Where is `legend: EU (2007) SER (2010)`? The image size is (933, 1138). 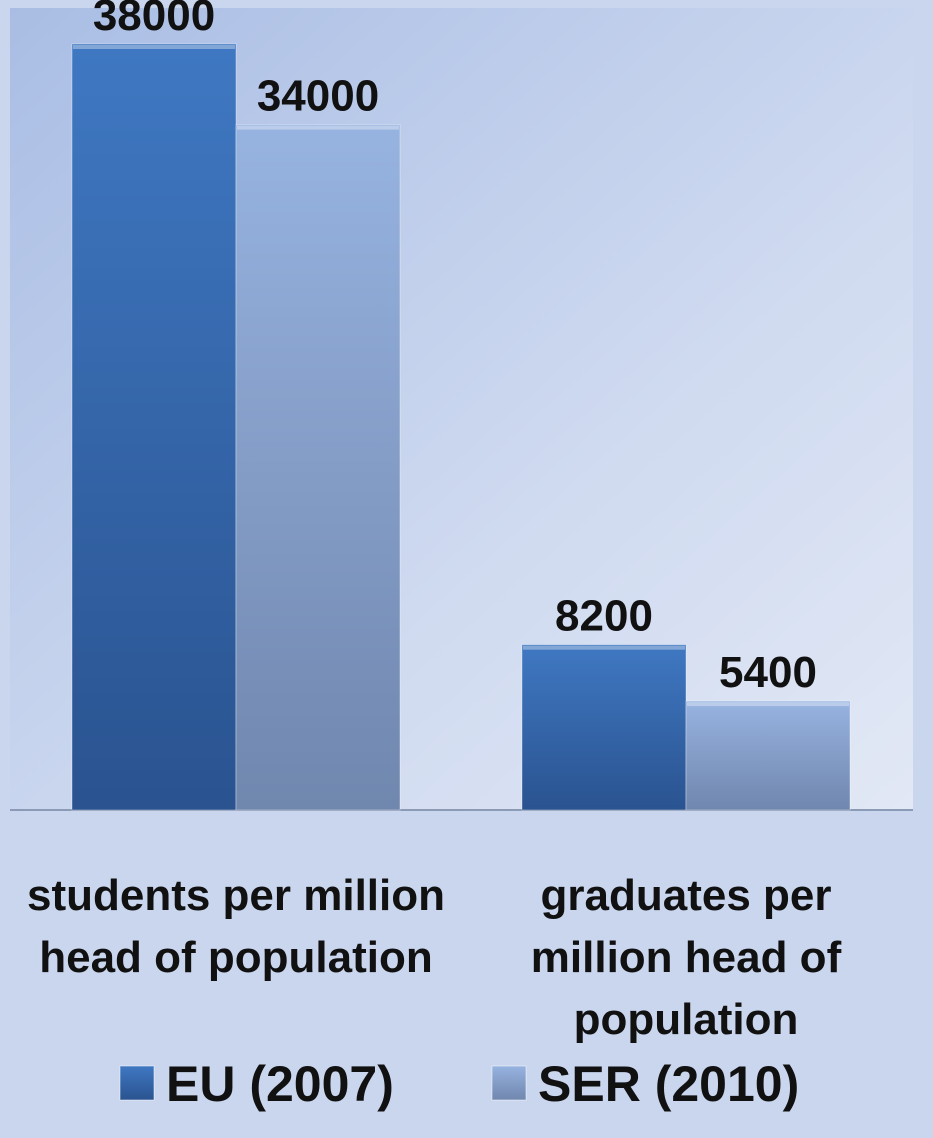 legend: EU (2007) SER (2010) is located at coordinates (459, 1084).